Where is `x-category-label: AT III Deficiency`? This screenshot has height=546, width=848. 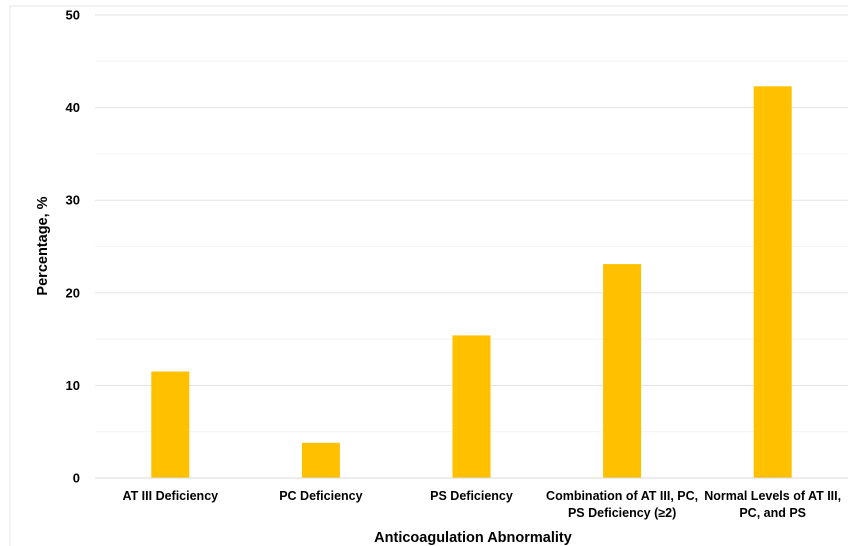 x-category-label: AT III Deficiency is located at coordinates (170, 496).